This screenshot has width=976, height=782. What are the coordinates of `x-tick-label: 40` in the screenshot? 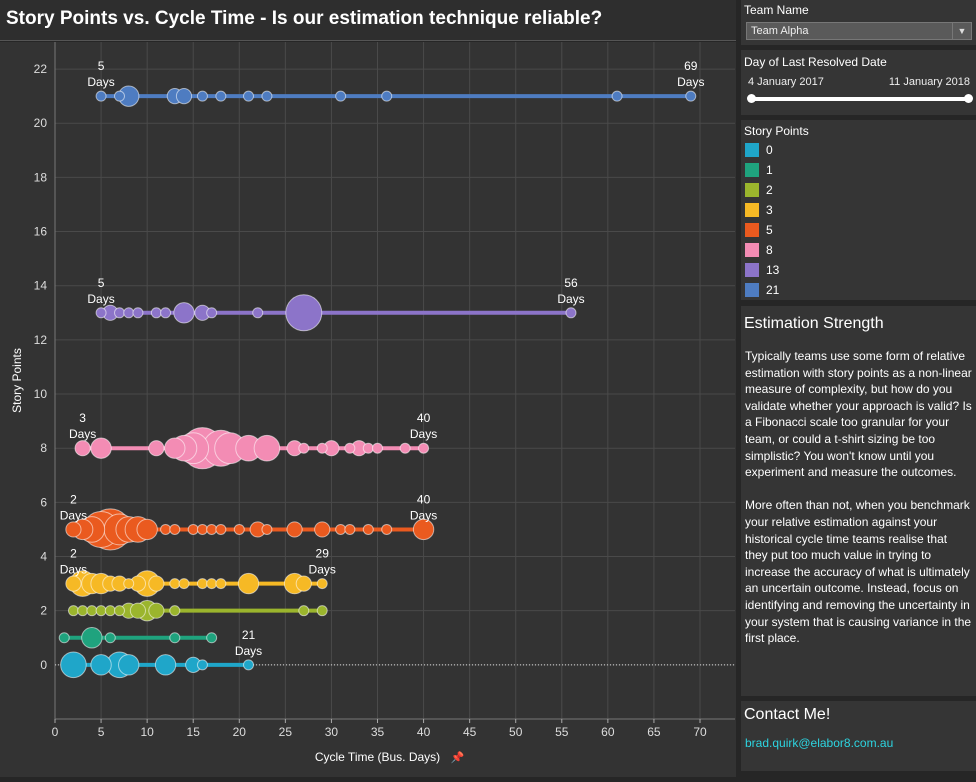 It's located at (424, 732).